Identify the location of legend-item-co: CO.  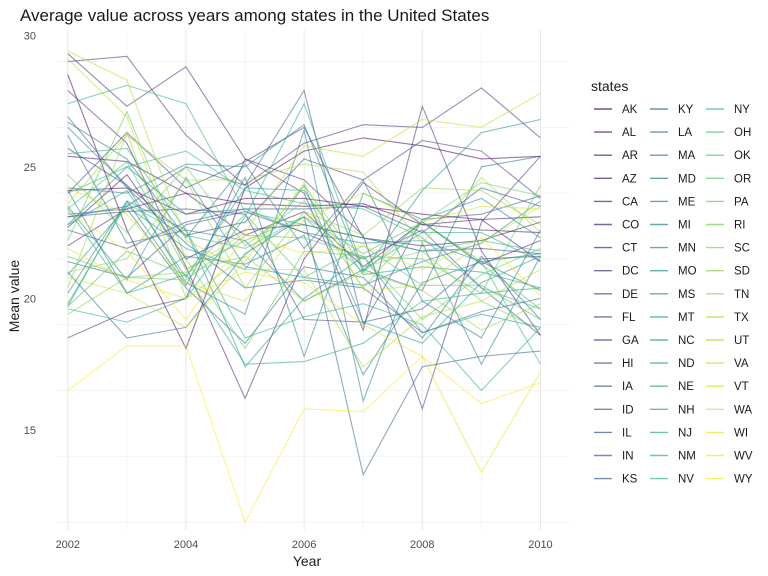
(616, 226).